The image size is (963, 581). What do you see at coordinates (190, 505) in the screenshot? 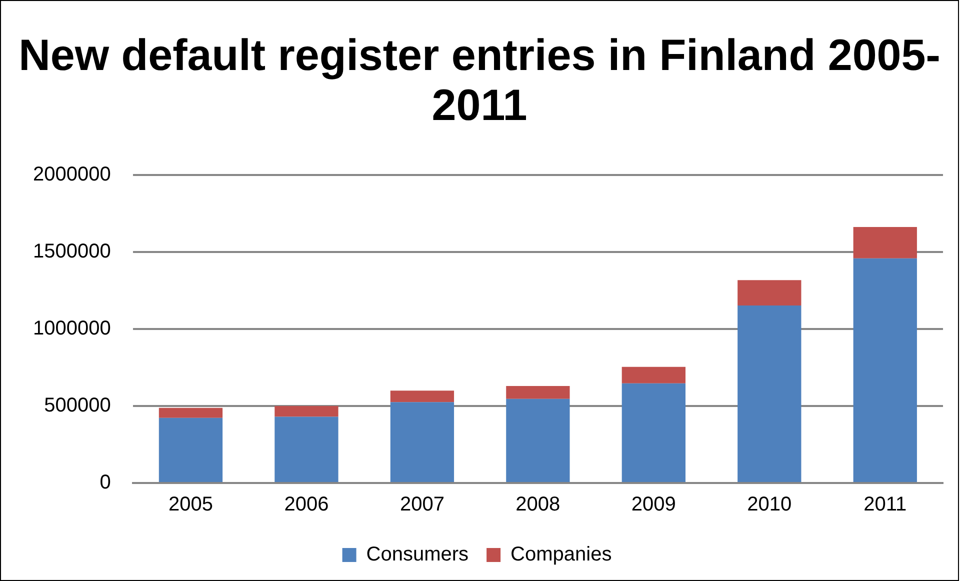
I see `x-tick-label: 2005` at bounding box center [190, 505].